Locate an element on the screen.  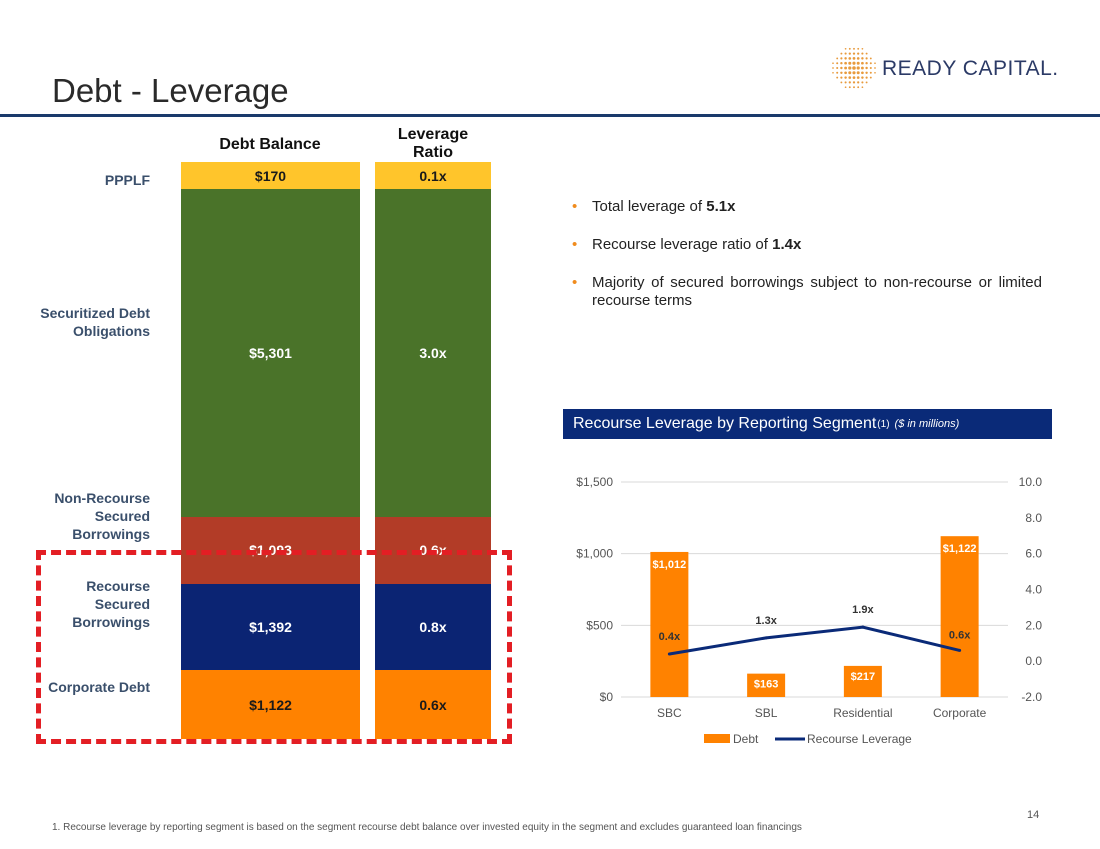
chart-panel-title: Recourse Leverage by Reporting Segment is located at coordinates (725, 423).